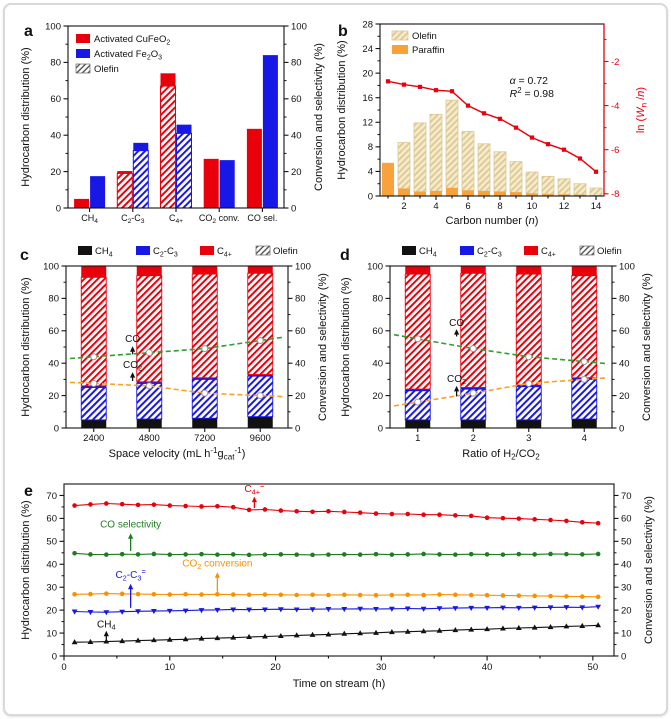  I want to click on x-tick-label: 2400, so click(93, 438).